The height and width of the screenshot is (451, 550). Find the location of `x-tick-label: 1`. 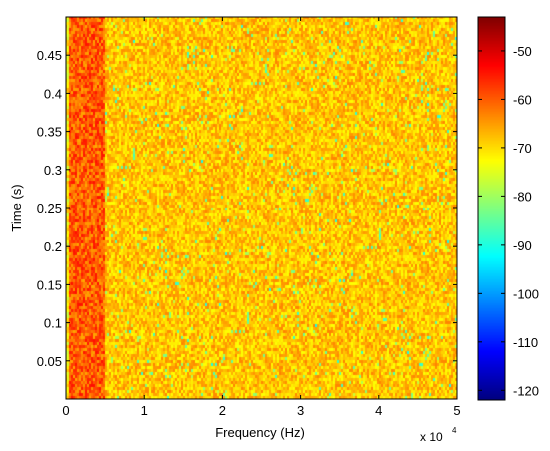

x-tick-label: 1 is located at coordinates (144, 410).